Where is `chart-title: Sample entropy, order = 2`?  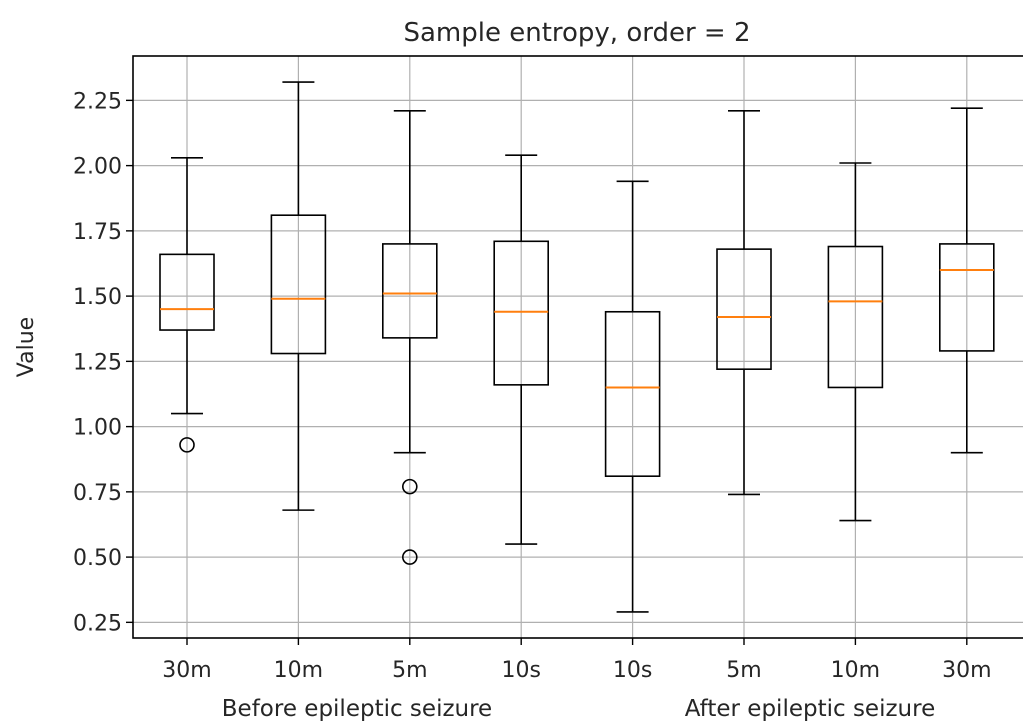
chart-title: Sample entropy, order = 2 is located at coordinates (576, 33).